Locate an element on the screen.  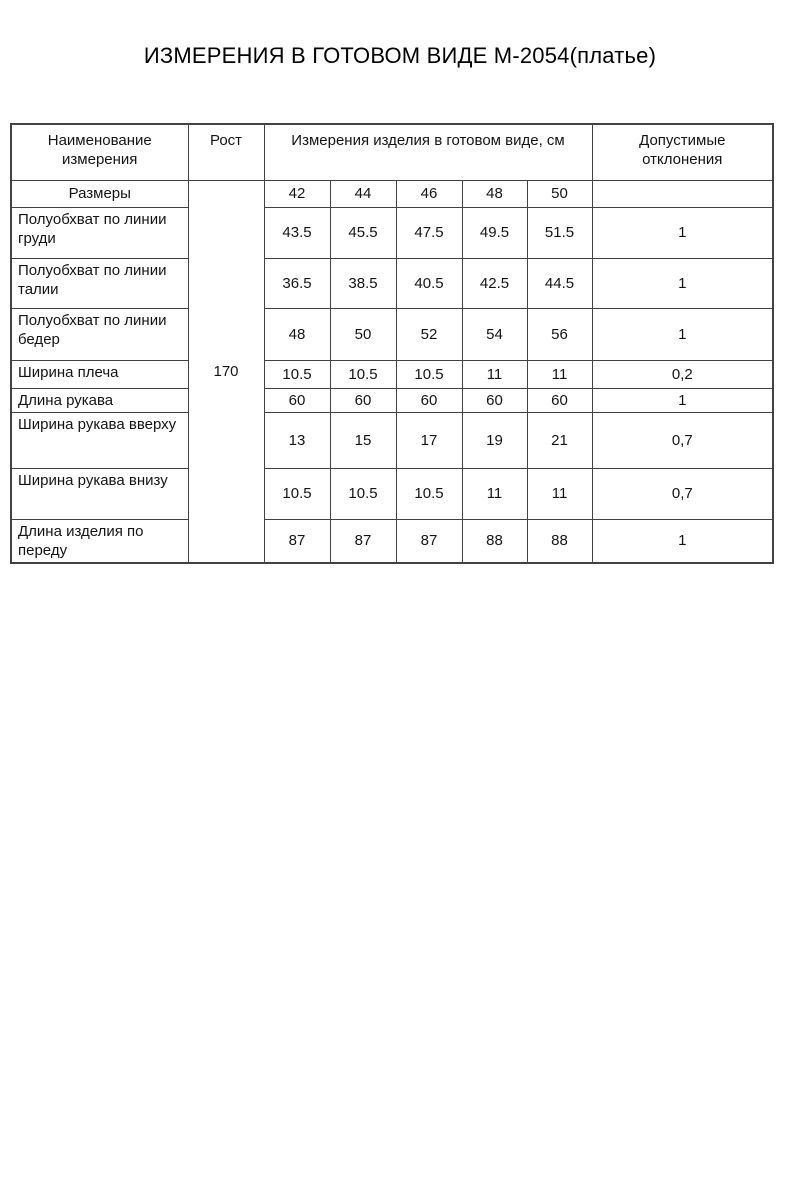
value-cell: 49.5 is located at coordinates (494, 232).